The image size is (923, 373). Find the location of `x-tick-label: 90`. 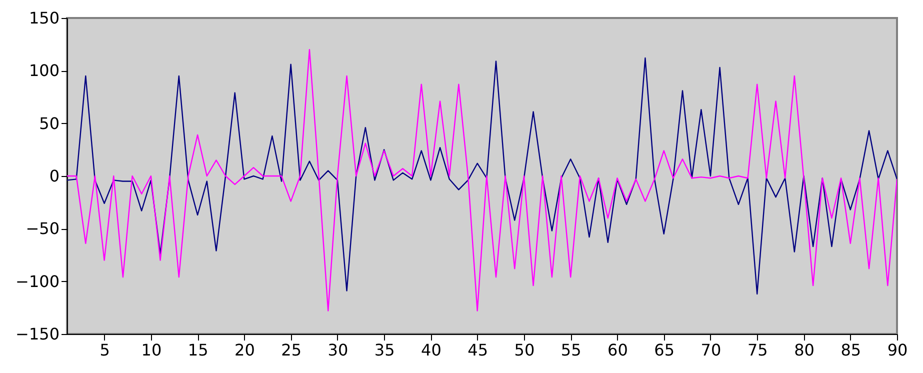

x-tick-label: 90 is located at coordinates (897, 350).